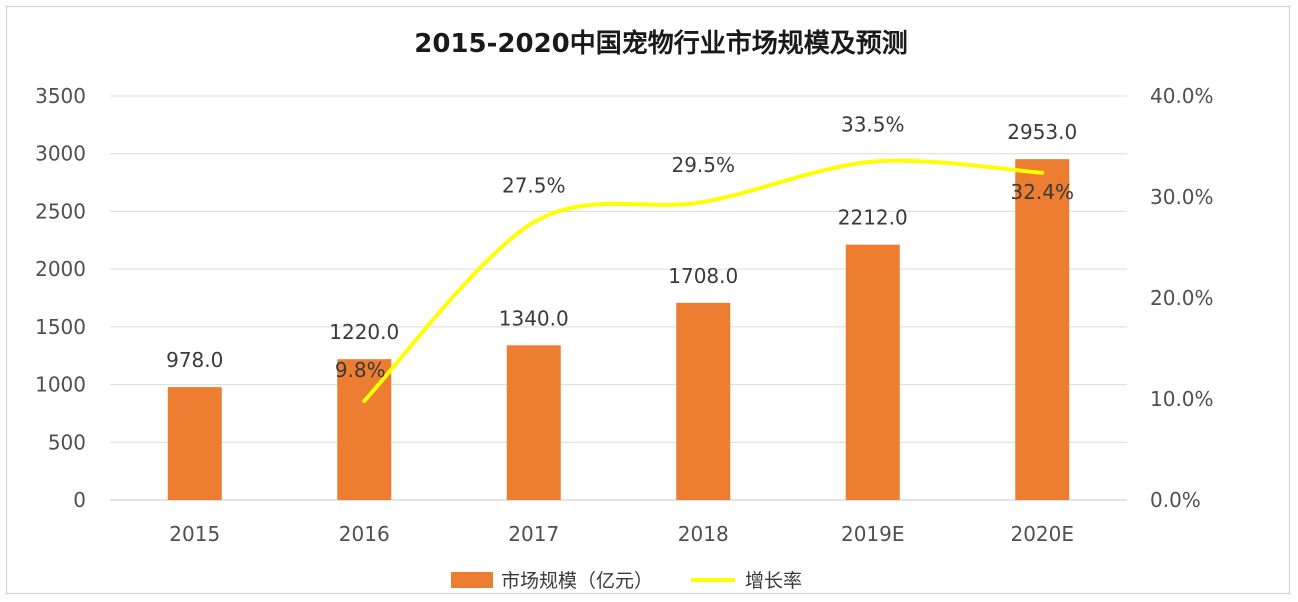  Describe the element at coordinates (194, 534) in the screenshot. I see `x-tick-label: 2015` at that location.